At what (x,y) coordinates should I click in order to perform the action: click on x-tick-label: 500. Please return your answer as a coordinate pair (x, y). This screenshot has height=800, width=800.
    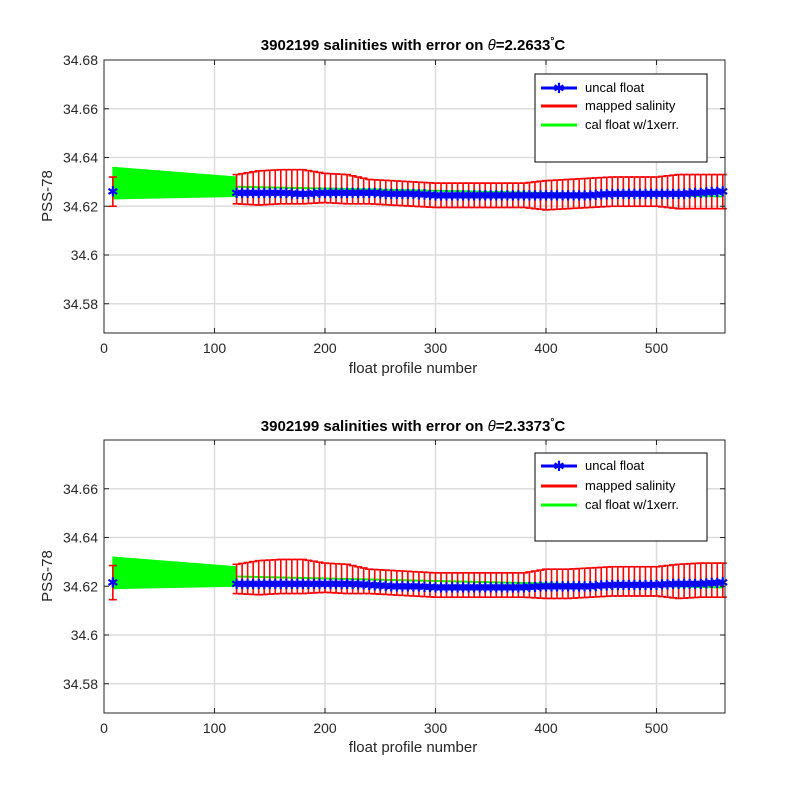
    Looking at the image, I should click on (657, 728).